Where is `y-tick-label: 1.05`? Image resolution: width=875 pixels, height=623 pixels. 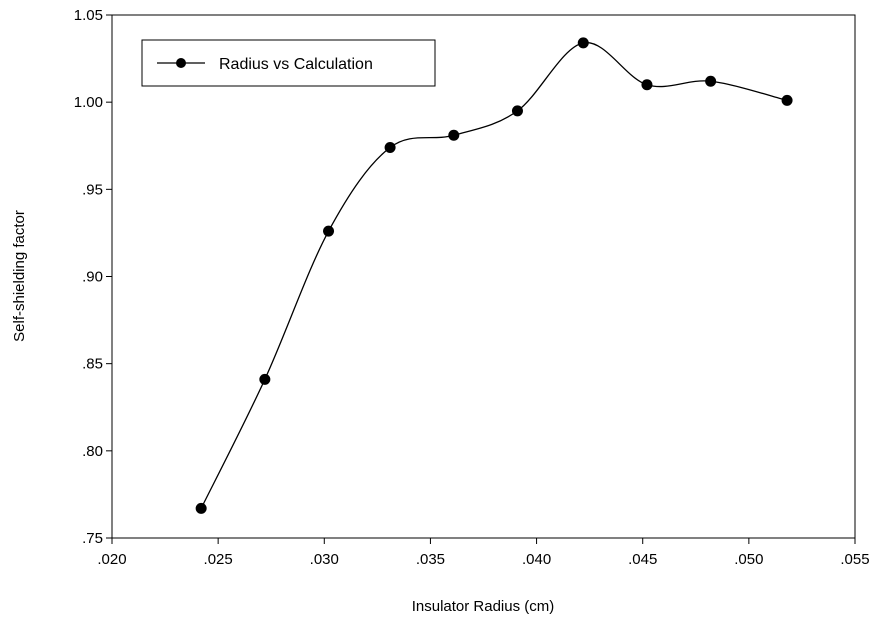 y-tick-label: 1.05 is located at coordinates (88, 15).